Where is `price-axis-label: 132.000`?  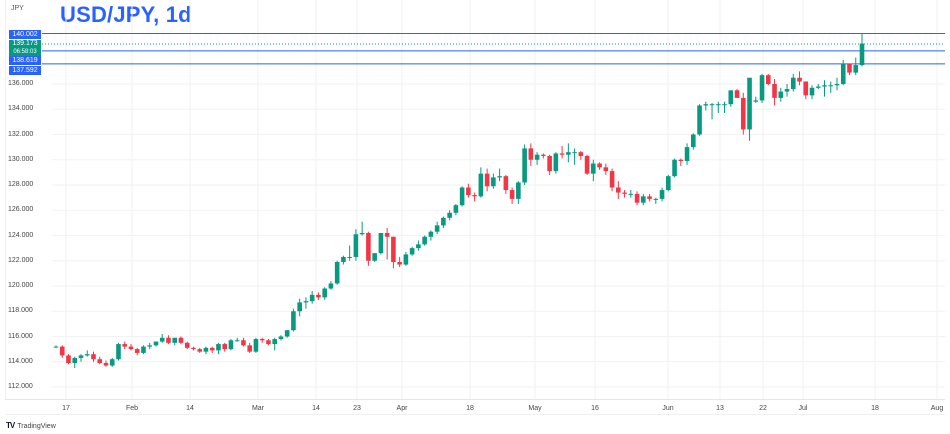
price-axis-label: 132.000 is located at coordinates (21, 134).